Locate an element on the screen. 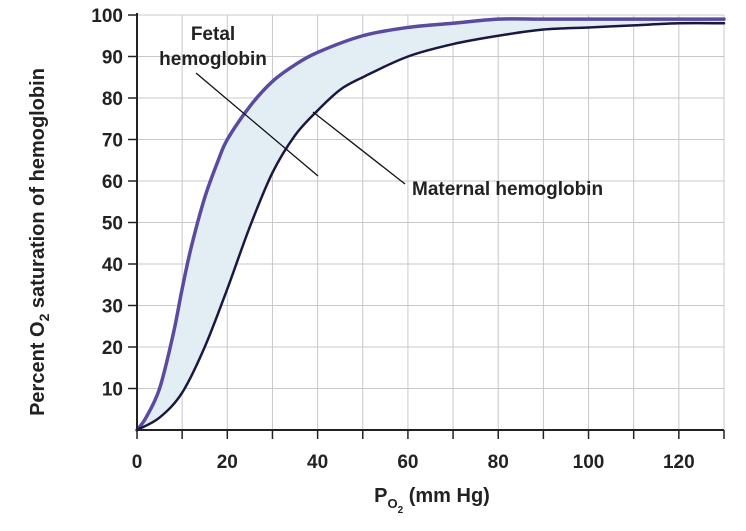 The image size is (746, 531). maternal-leader-line is located at coordinates (359, 148).